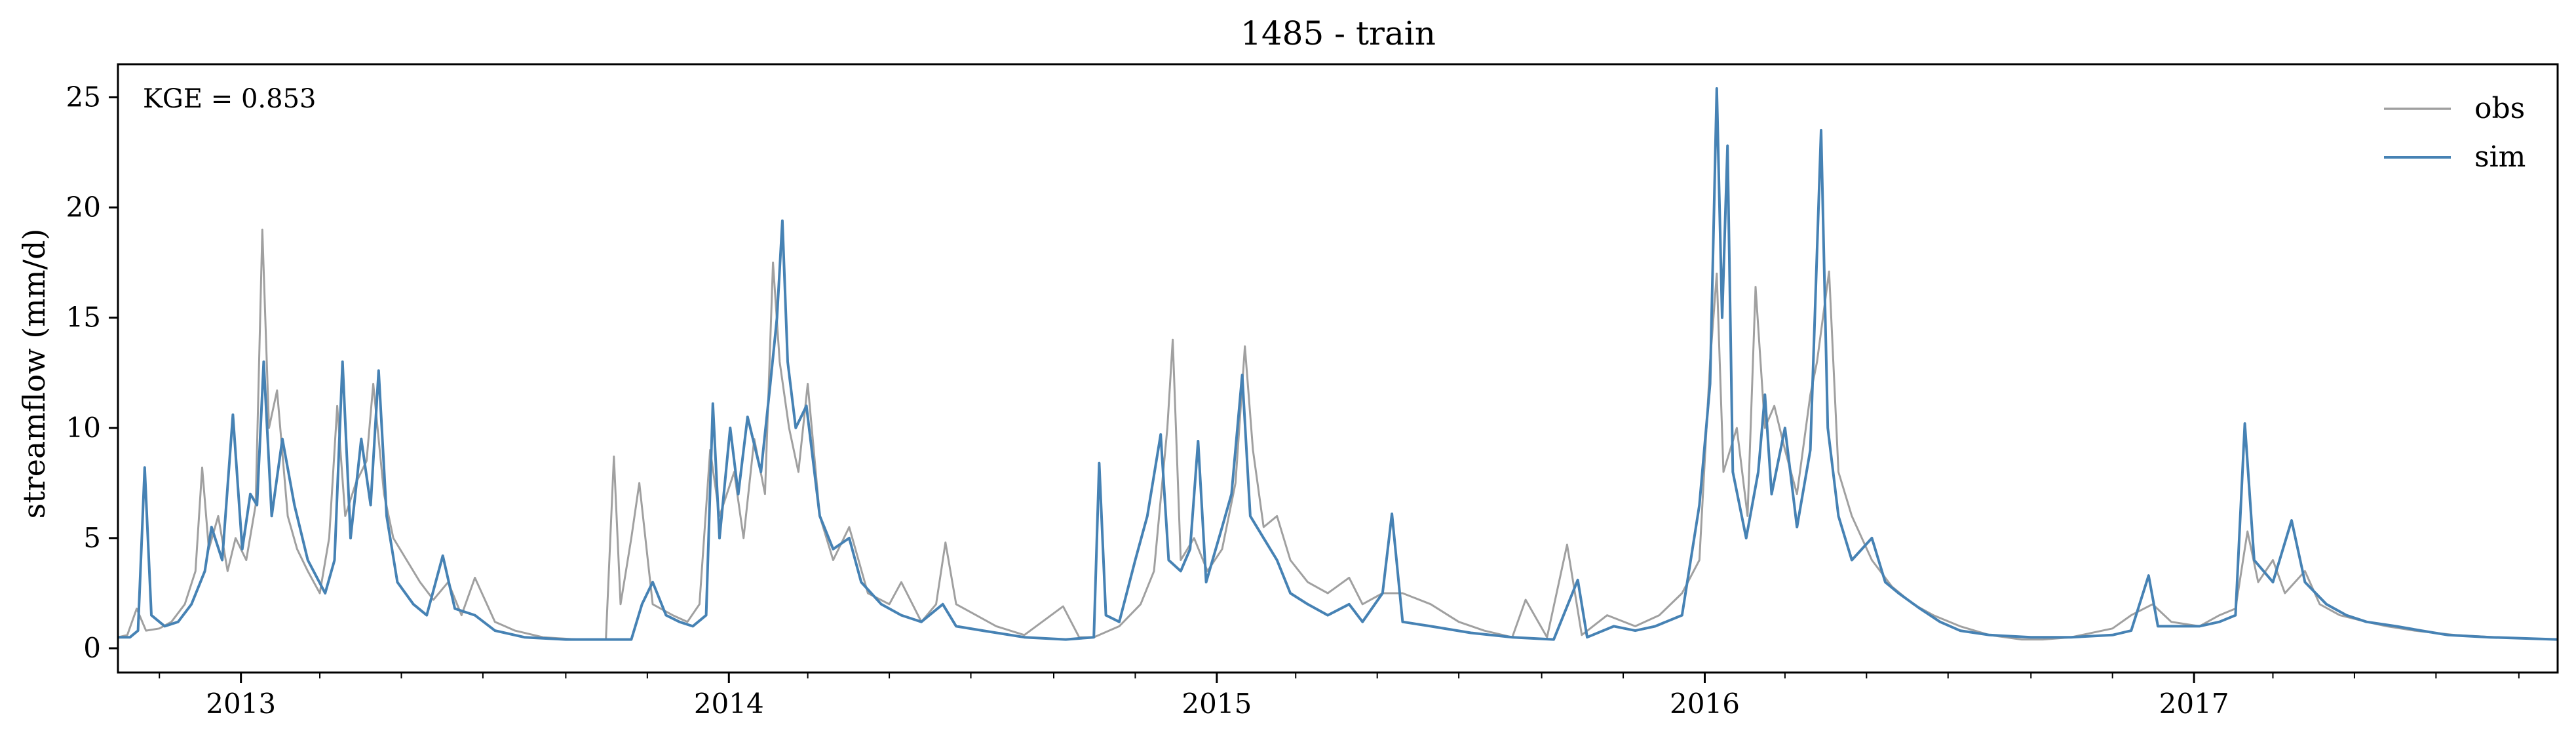  What do you see at coordinates (92, 648) in the screenshot?
I see `y-tick-label: 0` at bounding box center [92, 648].